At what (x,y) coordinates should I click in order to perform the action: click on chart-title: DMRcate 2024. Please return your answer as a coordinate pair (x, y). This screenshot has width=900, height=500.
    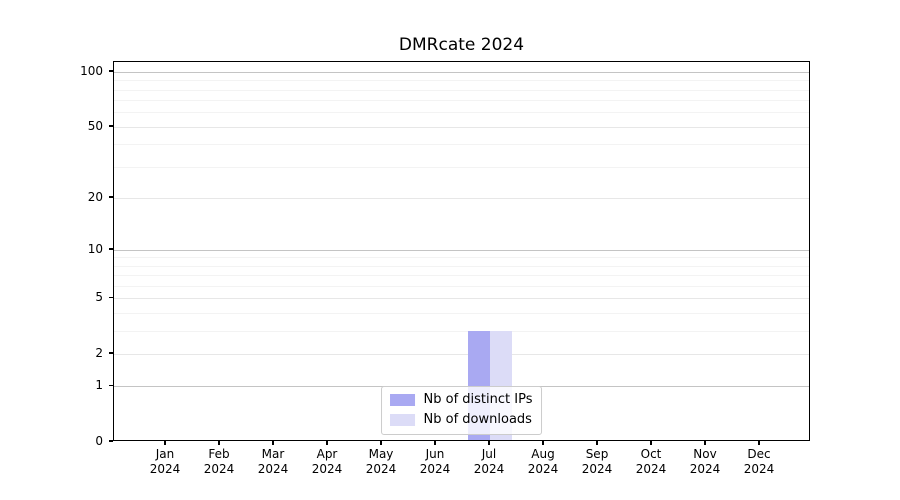
    Looking at the image, I should click on (461, 45).